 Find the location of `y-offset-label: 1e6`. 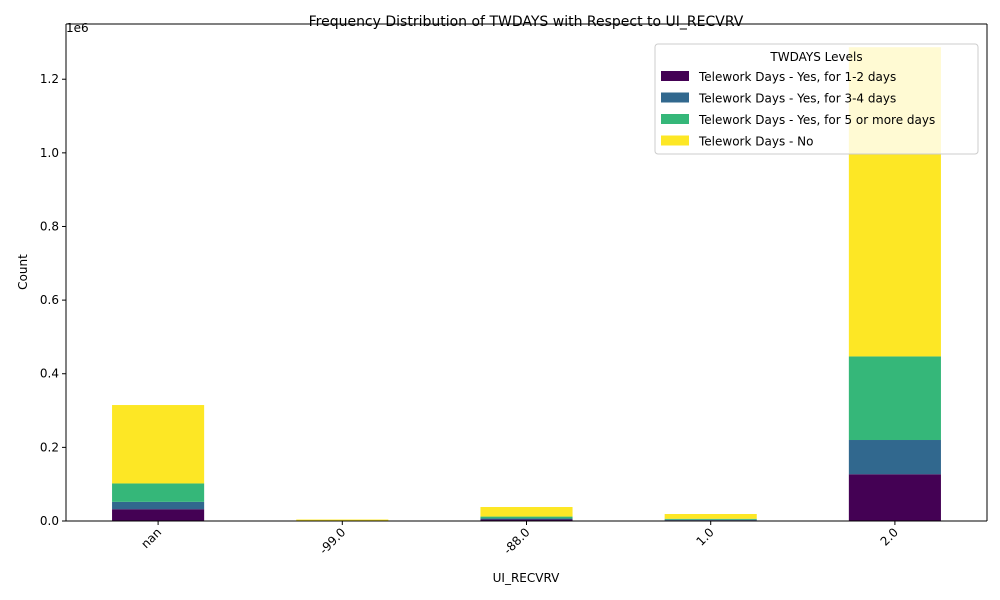

y-offset-label: 1e6 is located at coordinates (77, 28).